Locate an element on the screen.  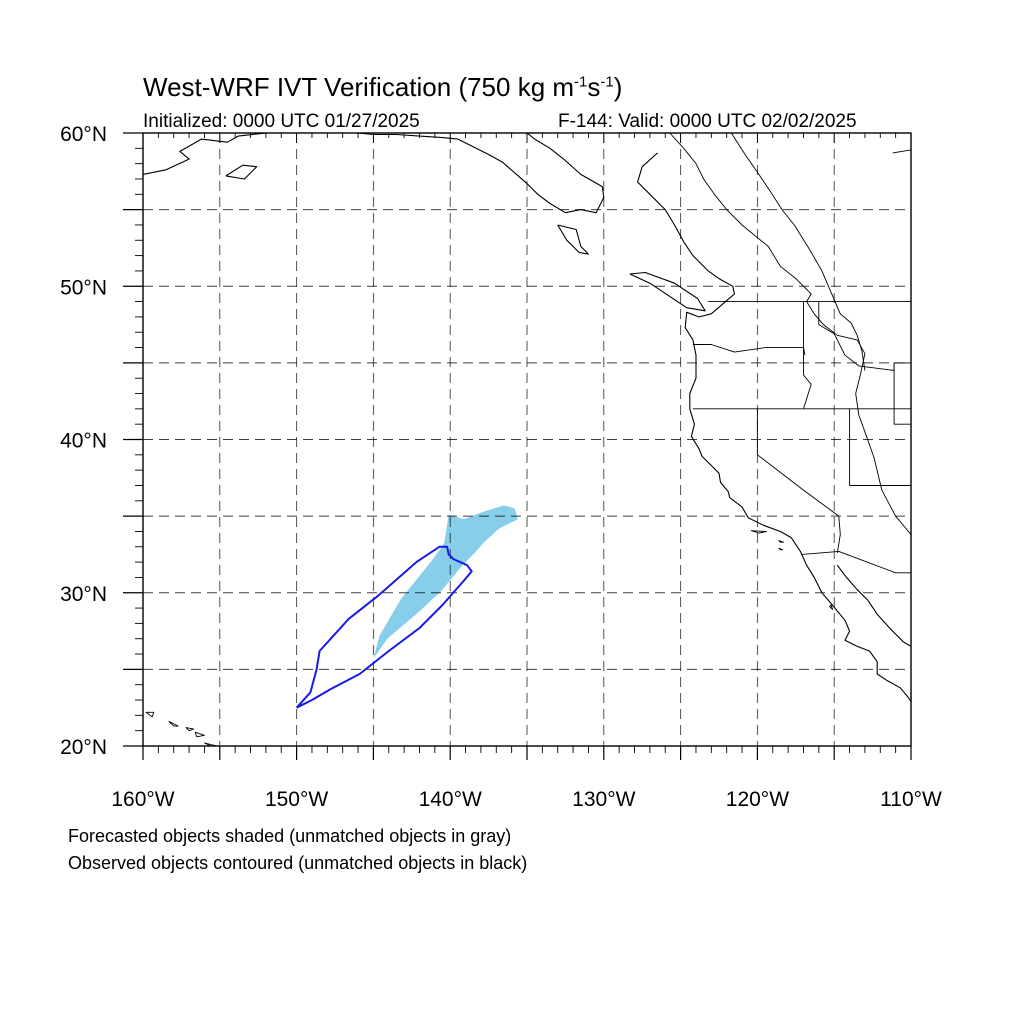
observed-objects-layer is located at coordinates (384, 627).